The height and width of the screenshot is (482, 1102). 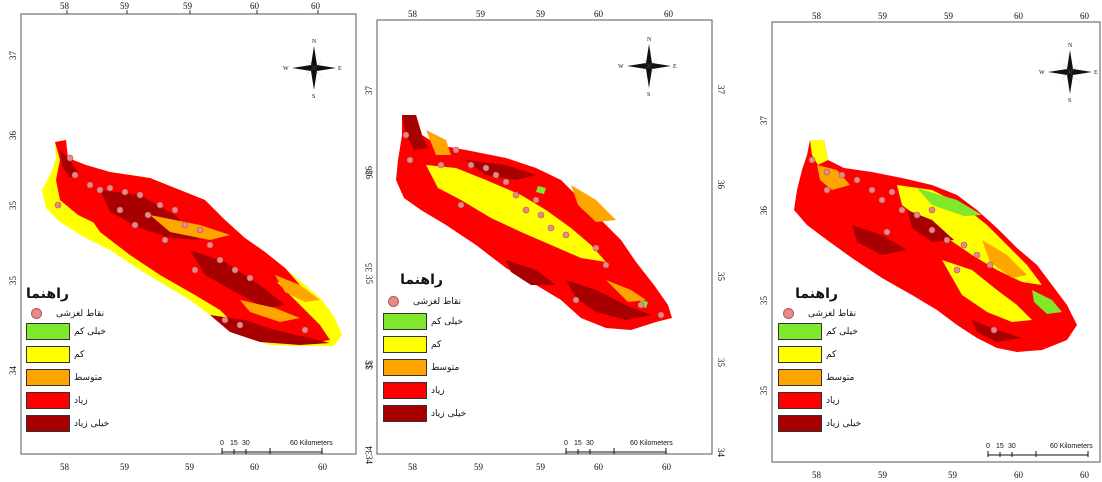 I want to click on map-2-right-tick: 36, so click(x=721, y=185).